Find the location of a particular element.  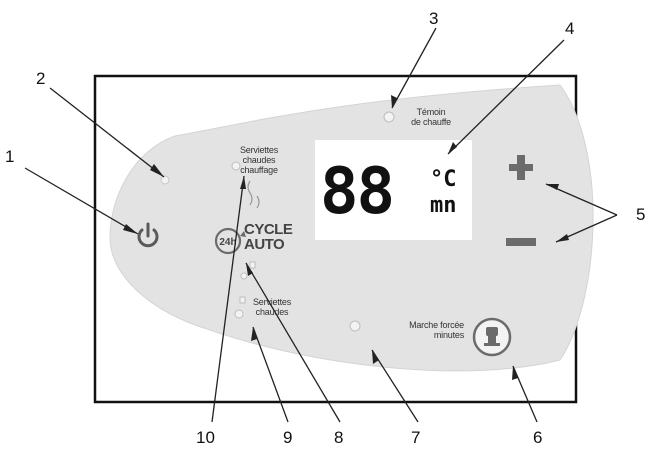

heating-indicator-line1: Témoin is located at coordinates (431, 112).